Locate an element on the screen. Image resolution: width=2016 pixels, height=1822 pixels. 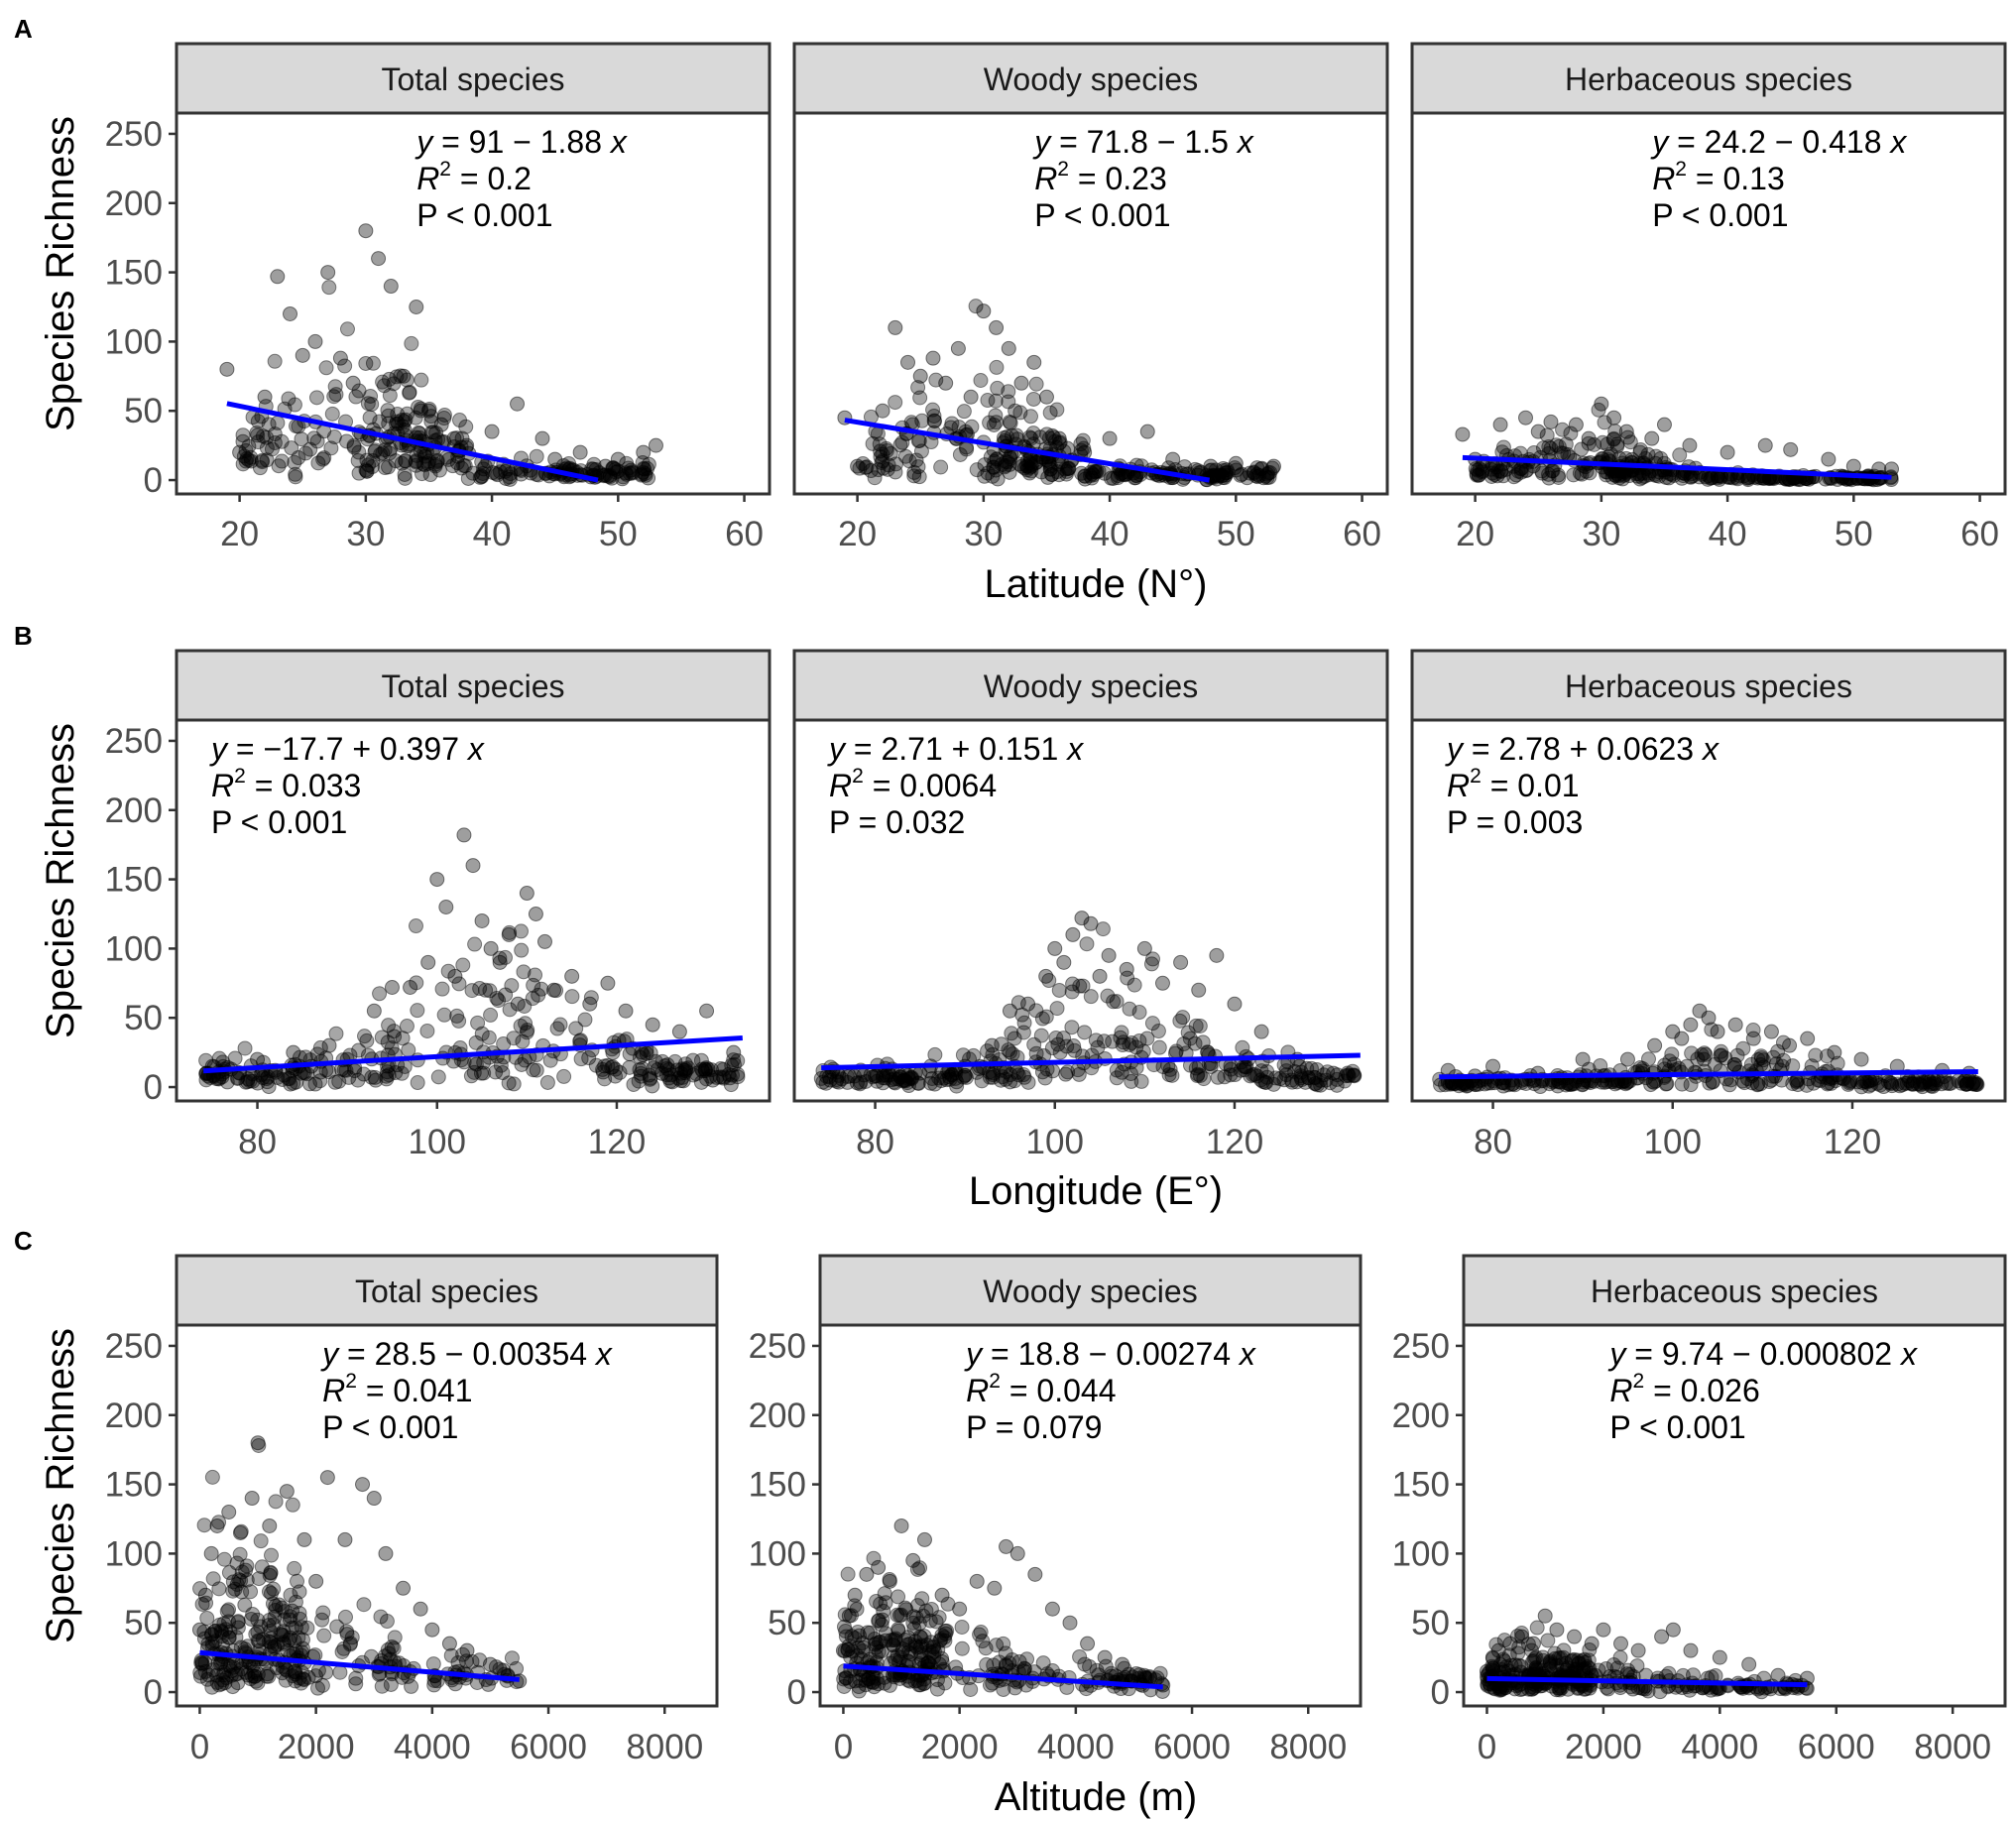
panel-letter: B is located at coordinates (23, 636).